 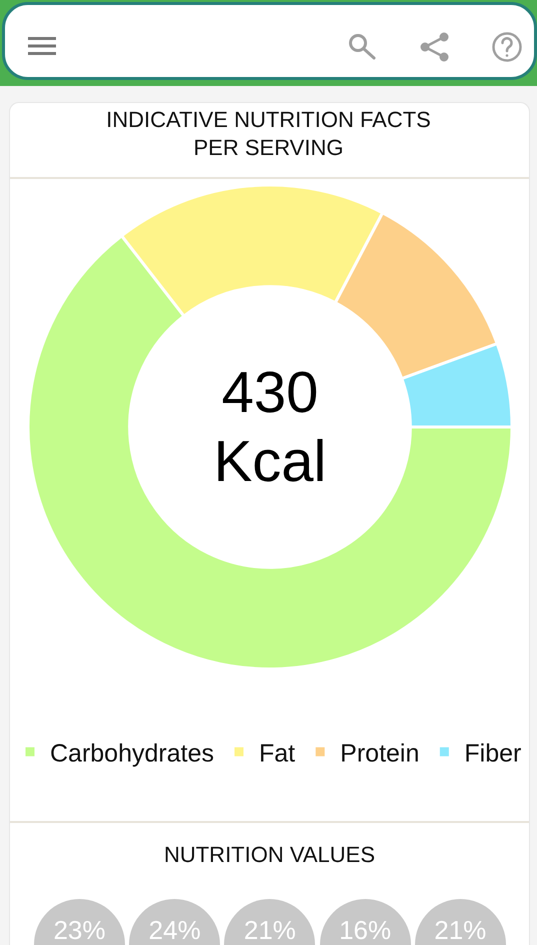 What do you see at coordinates (270, 427) in the screenshot?
I see `text: 430 Kcal` at bounding box center [270, 427].